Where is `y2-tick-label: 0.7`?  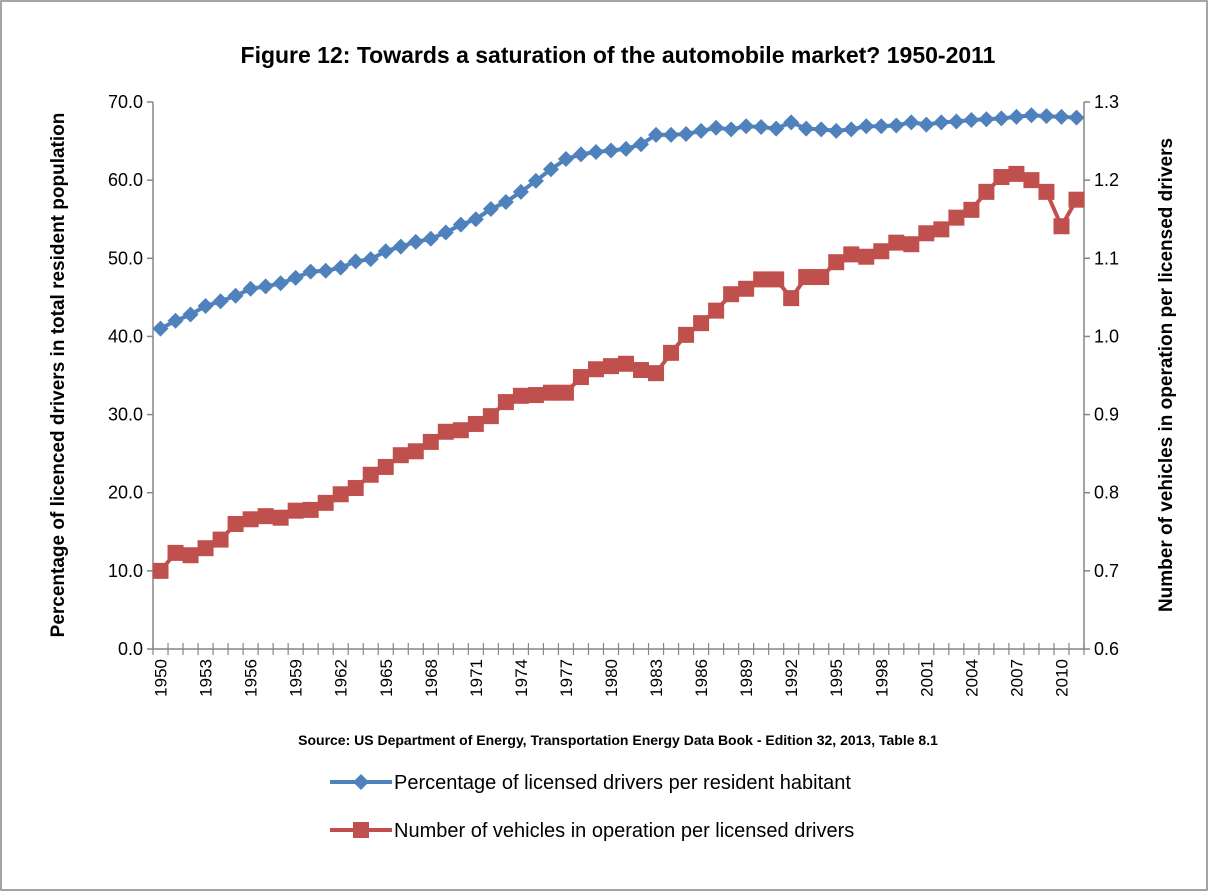 y2-tick-label: 0.7 is located at coordinates (1106, 571).